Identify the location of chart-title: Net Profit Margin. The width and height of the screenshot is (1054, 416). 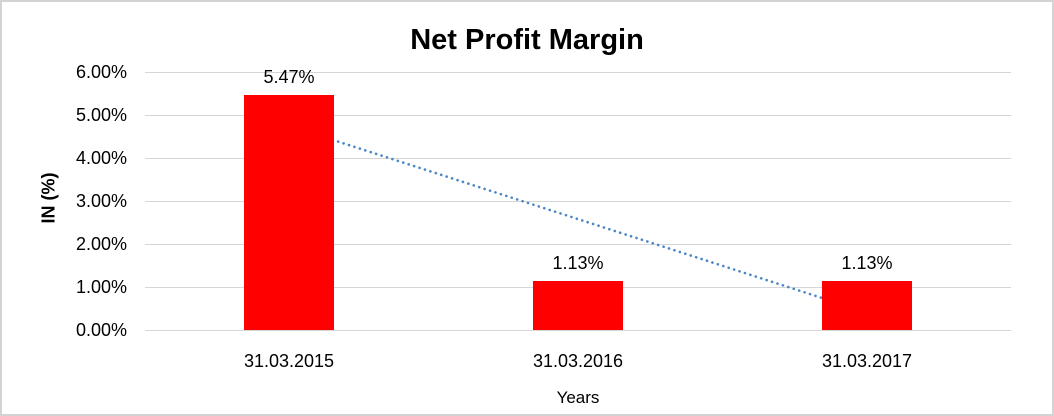
(527, 40).